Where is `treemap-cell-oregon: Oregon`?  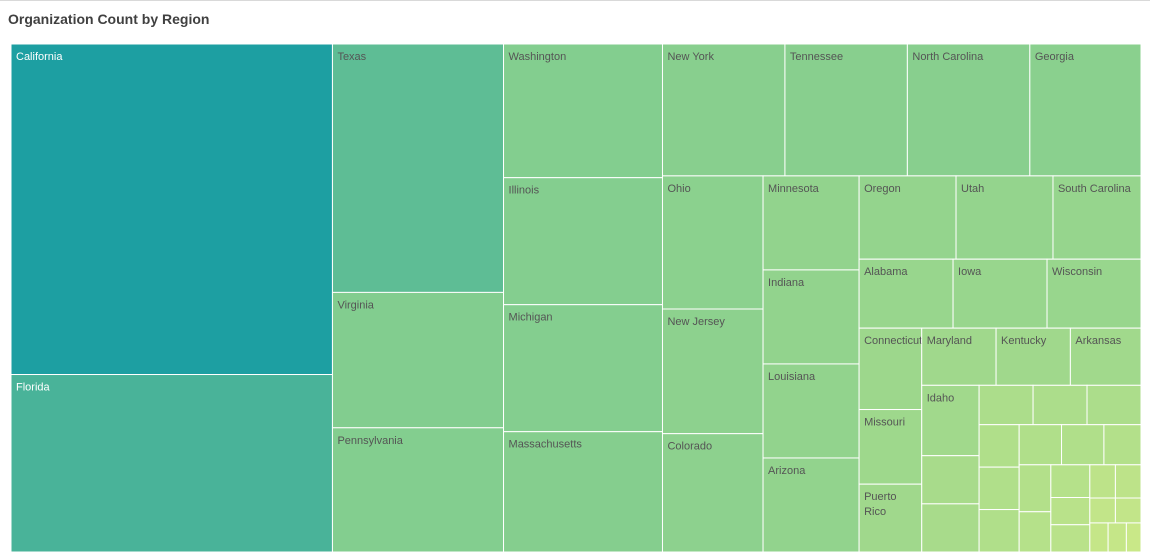
treemap-cell-oregon: Oregon is located at coordinates (907, 217).